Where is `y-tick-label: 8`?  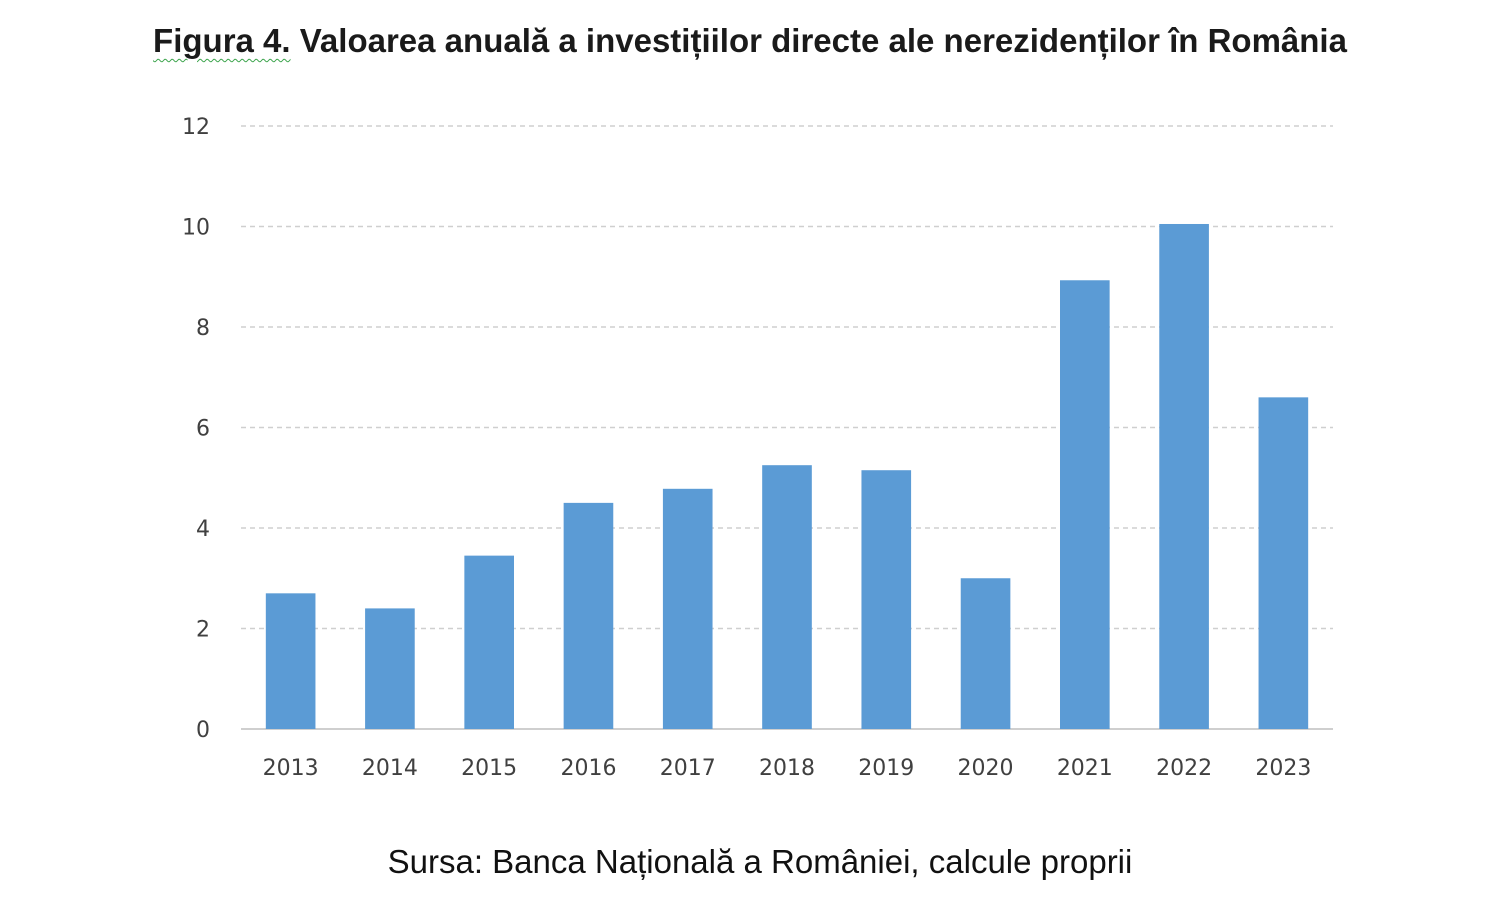
y-tick-label: 8 is located at coordinates (203, 328).